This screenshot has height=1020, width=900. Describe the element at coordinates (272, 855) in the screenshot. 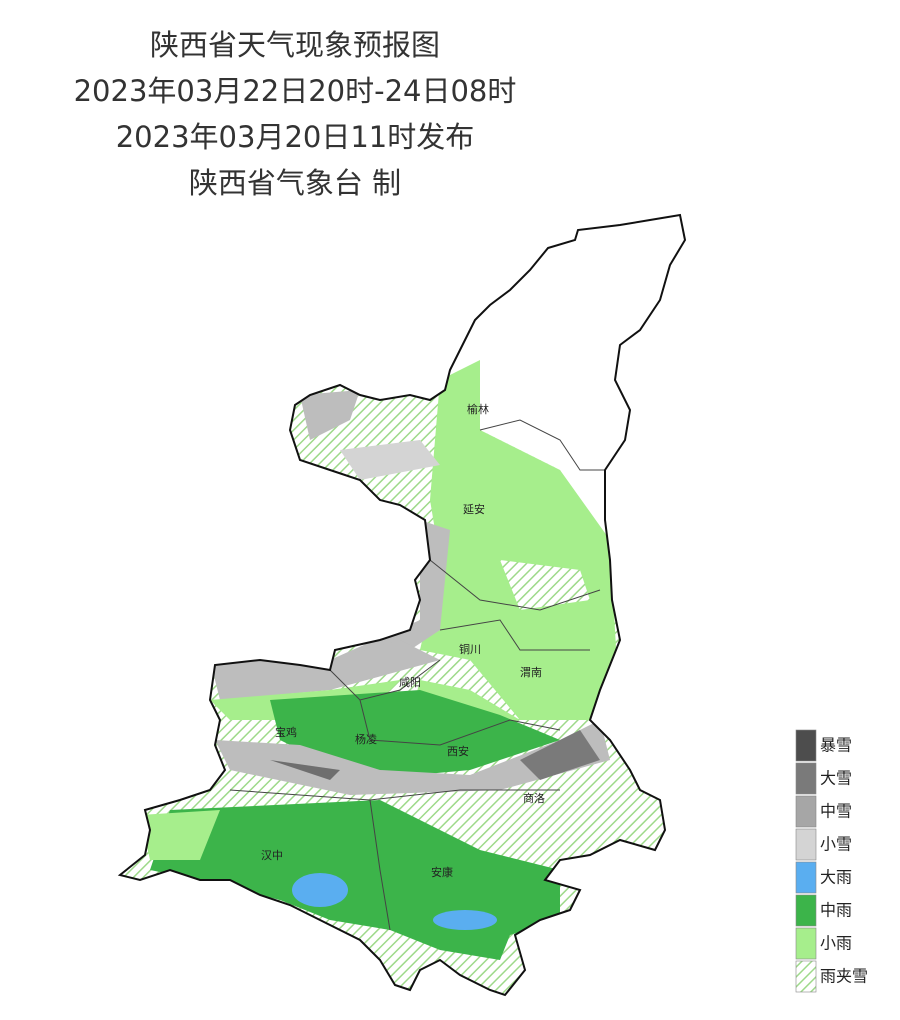

I see `city-label: 汉中` at that location.